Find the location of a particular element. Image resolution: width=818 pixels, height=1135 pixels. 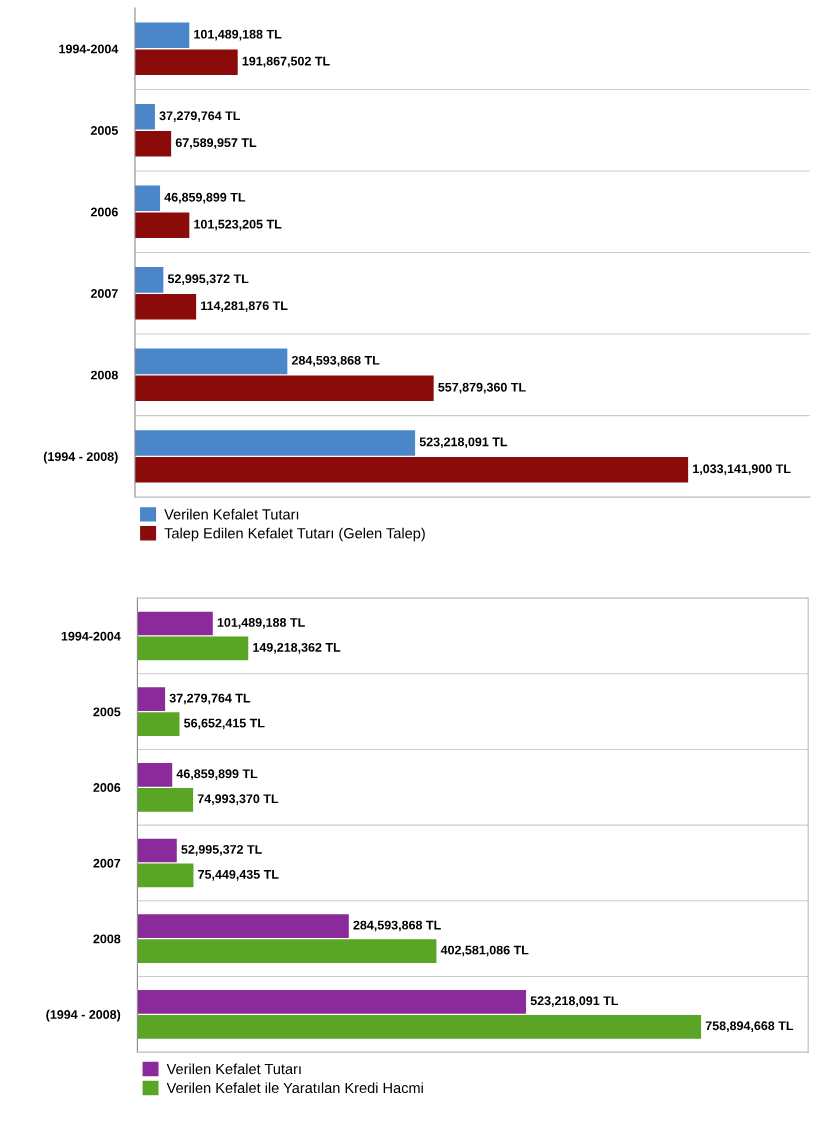

data-label: 758,894,668 TL is located at coordinates (749, 1026).